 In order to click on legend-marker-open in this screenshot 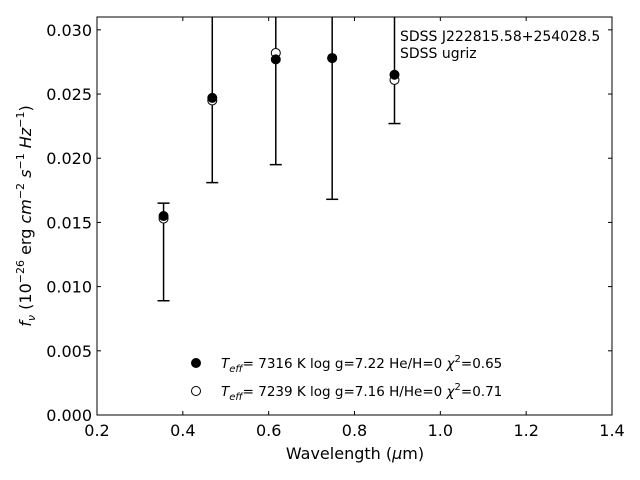, I will do `click(196, 391)`.